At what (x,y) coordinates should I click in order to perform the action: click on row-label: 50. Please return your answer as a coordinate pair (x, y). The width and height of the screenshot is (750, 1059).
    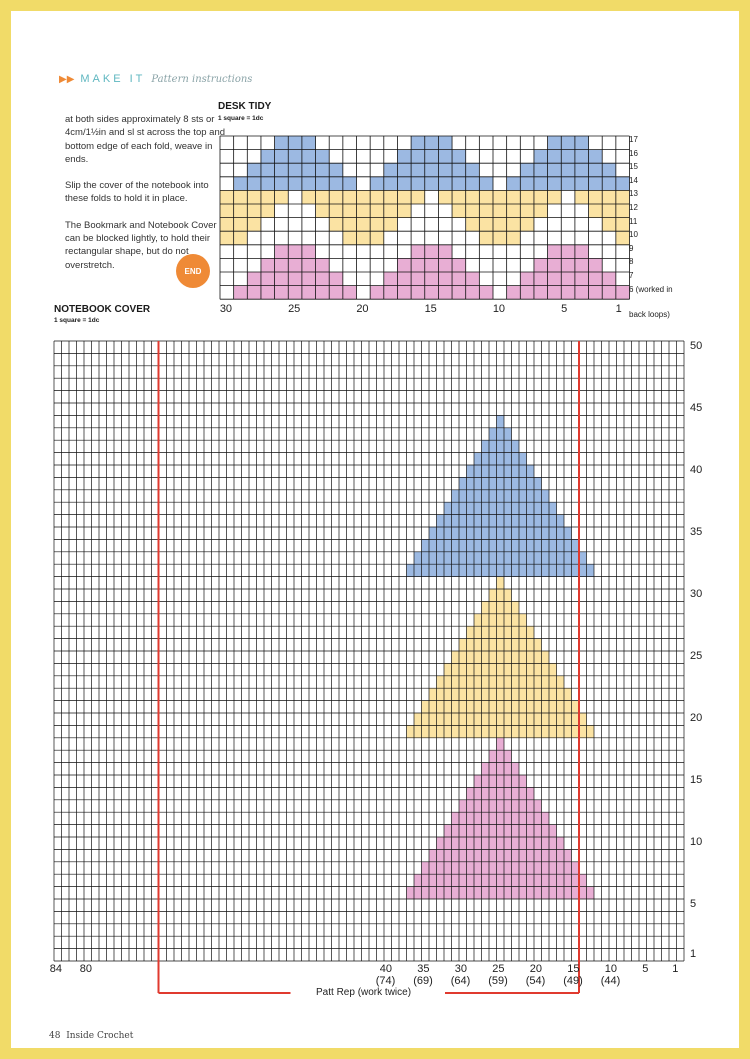
    Looking at the image, I should click on (696, 346).